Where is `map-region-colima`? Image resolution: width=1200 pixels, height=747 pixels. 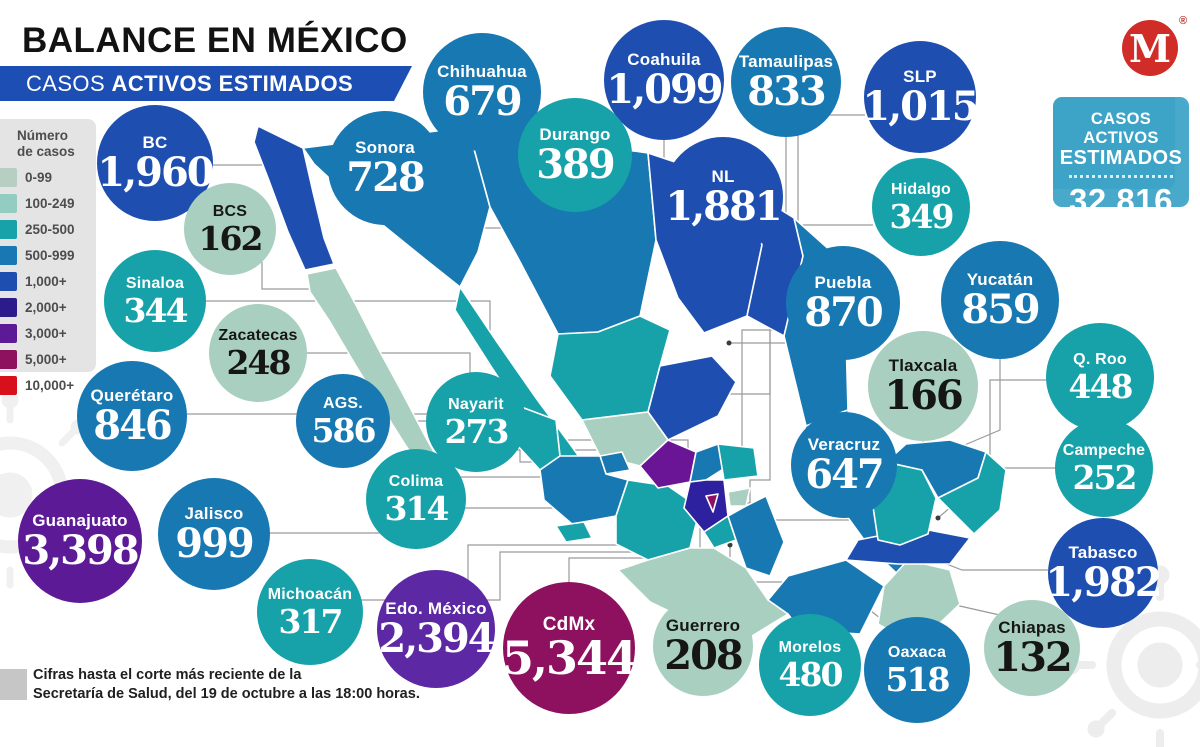
map-region-colima is located at coordinates (574, 532).